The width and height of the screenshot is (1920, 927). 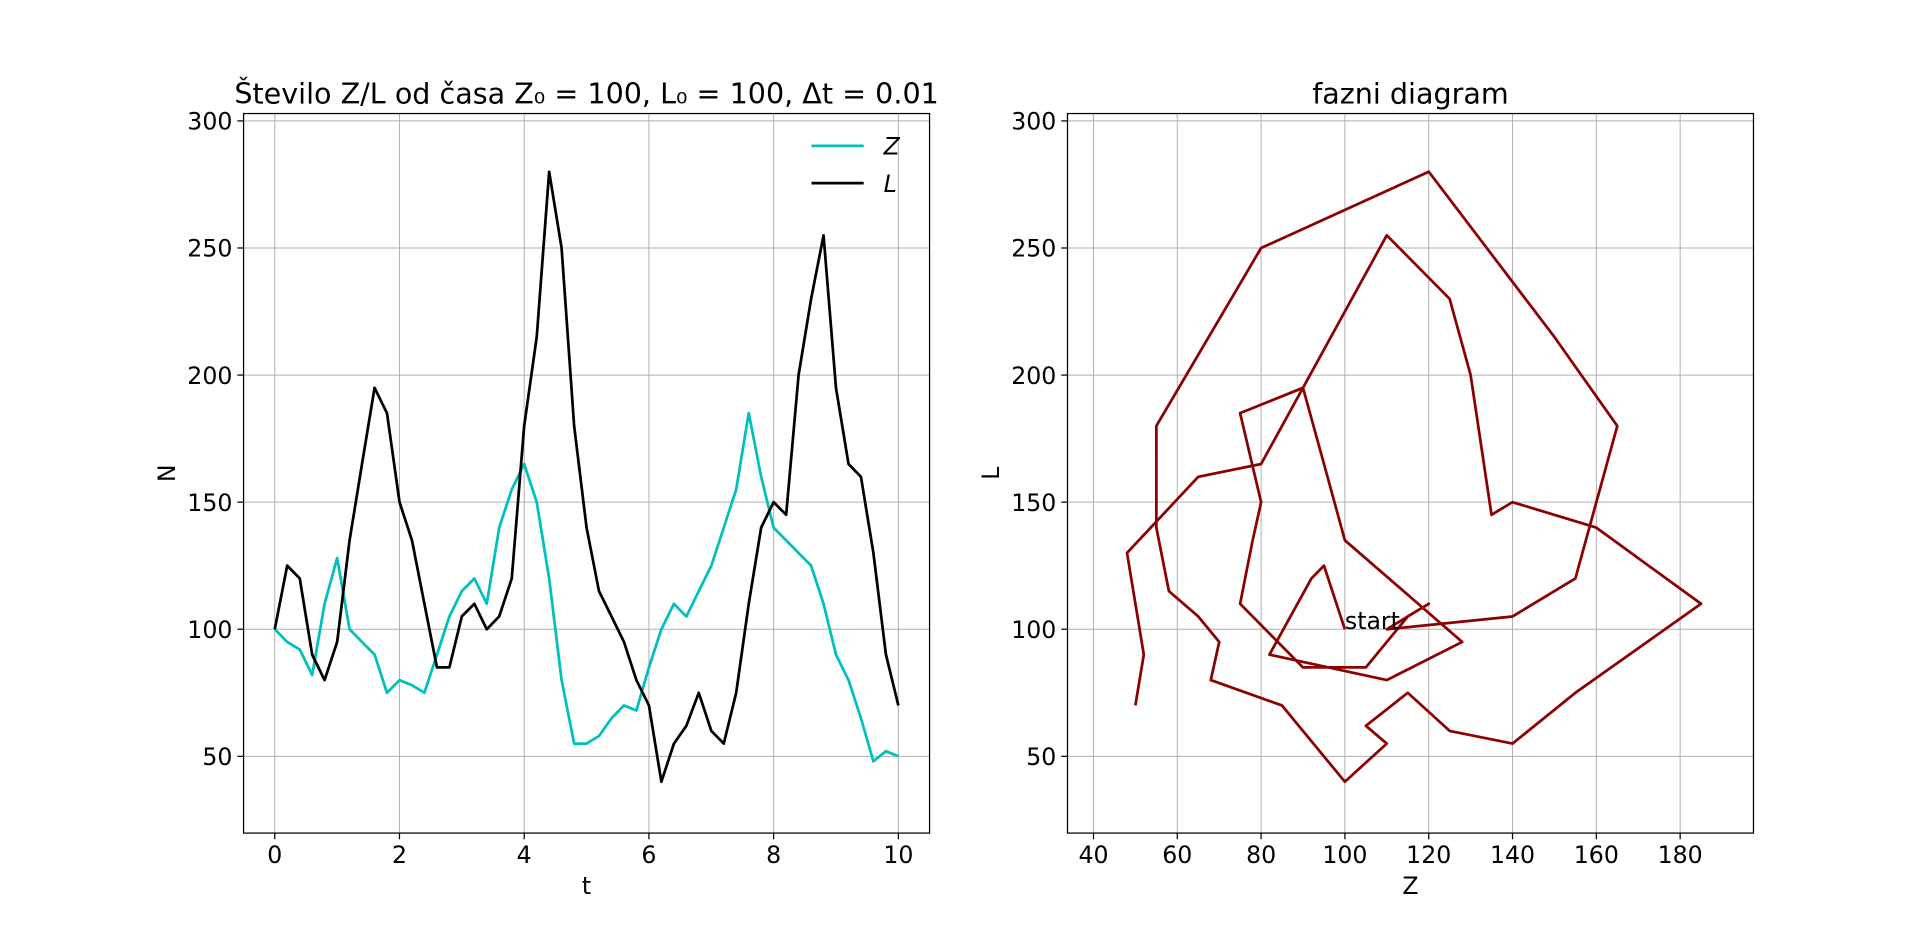 What do you see at coordinates (586, 587) in the screenshot?
I see `series-line` at bounding box center [586, 587].